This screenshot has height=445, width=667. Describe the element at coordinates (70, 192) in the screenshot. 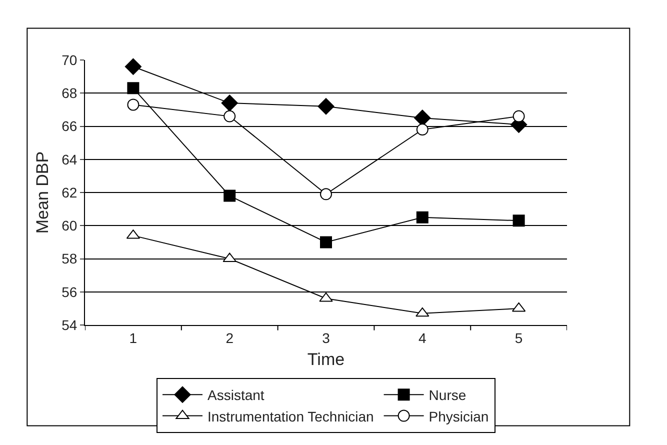

I see `y-tick-label: 62` at that location.